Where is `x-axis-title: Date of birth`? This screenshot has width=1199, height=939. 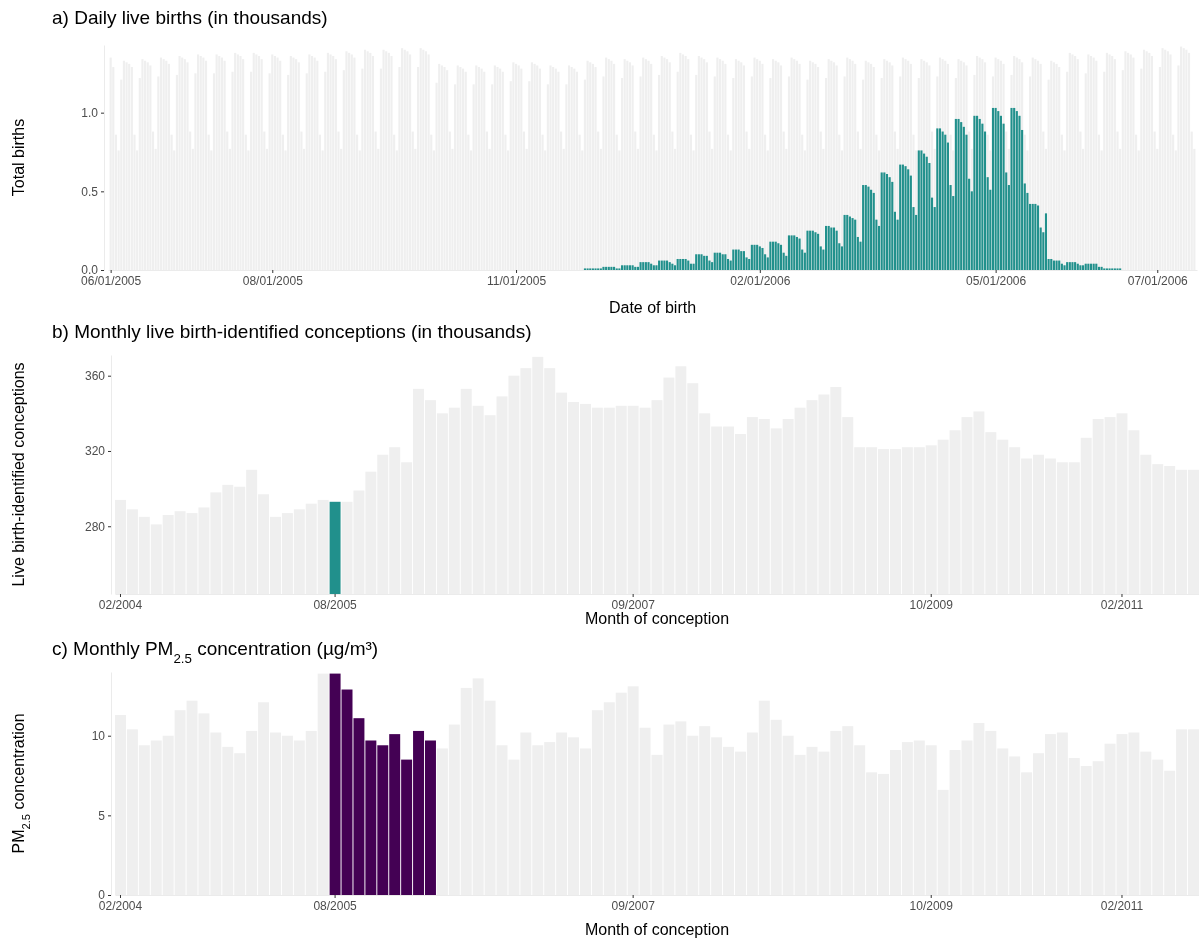 x-axis-title: Date of birth is located at coordinates (652, 307).